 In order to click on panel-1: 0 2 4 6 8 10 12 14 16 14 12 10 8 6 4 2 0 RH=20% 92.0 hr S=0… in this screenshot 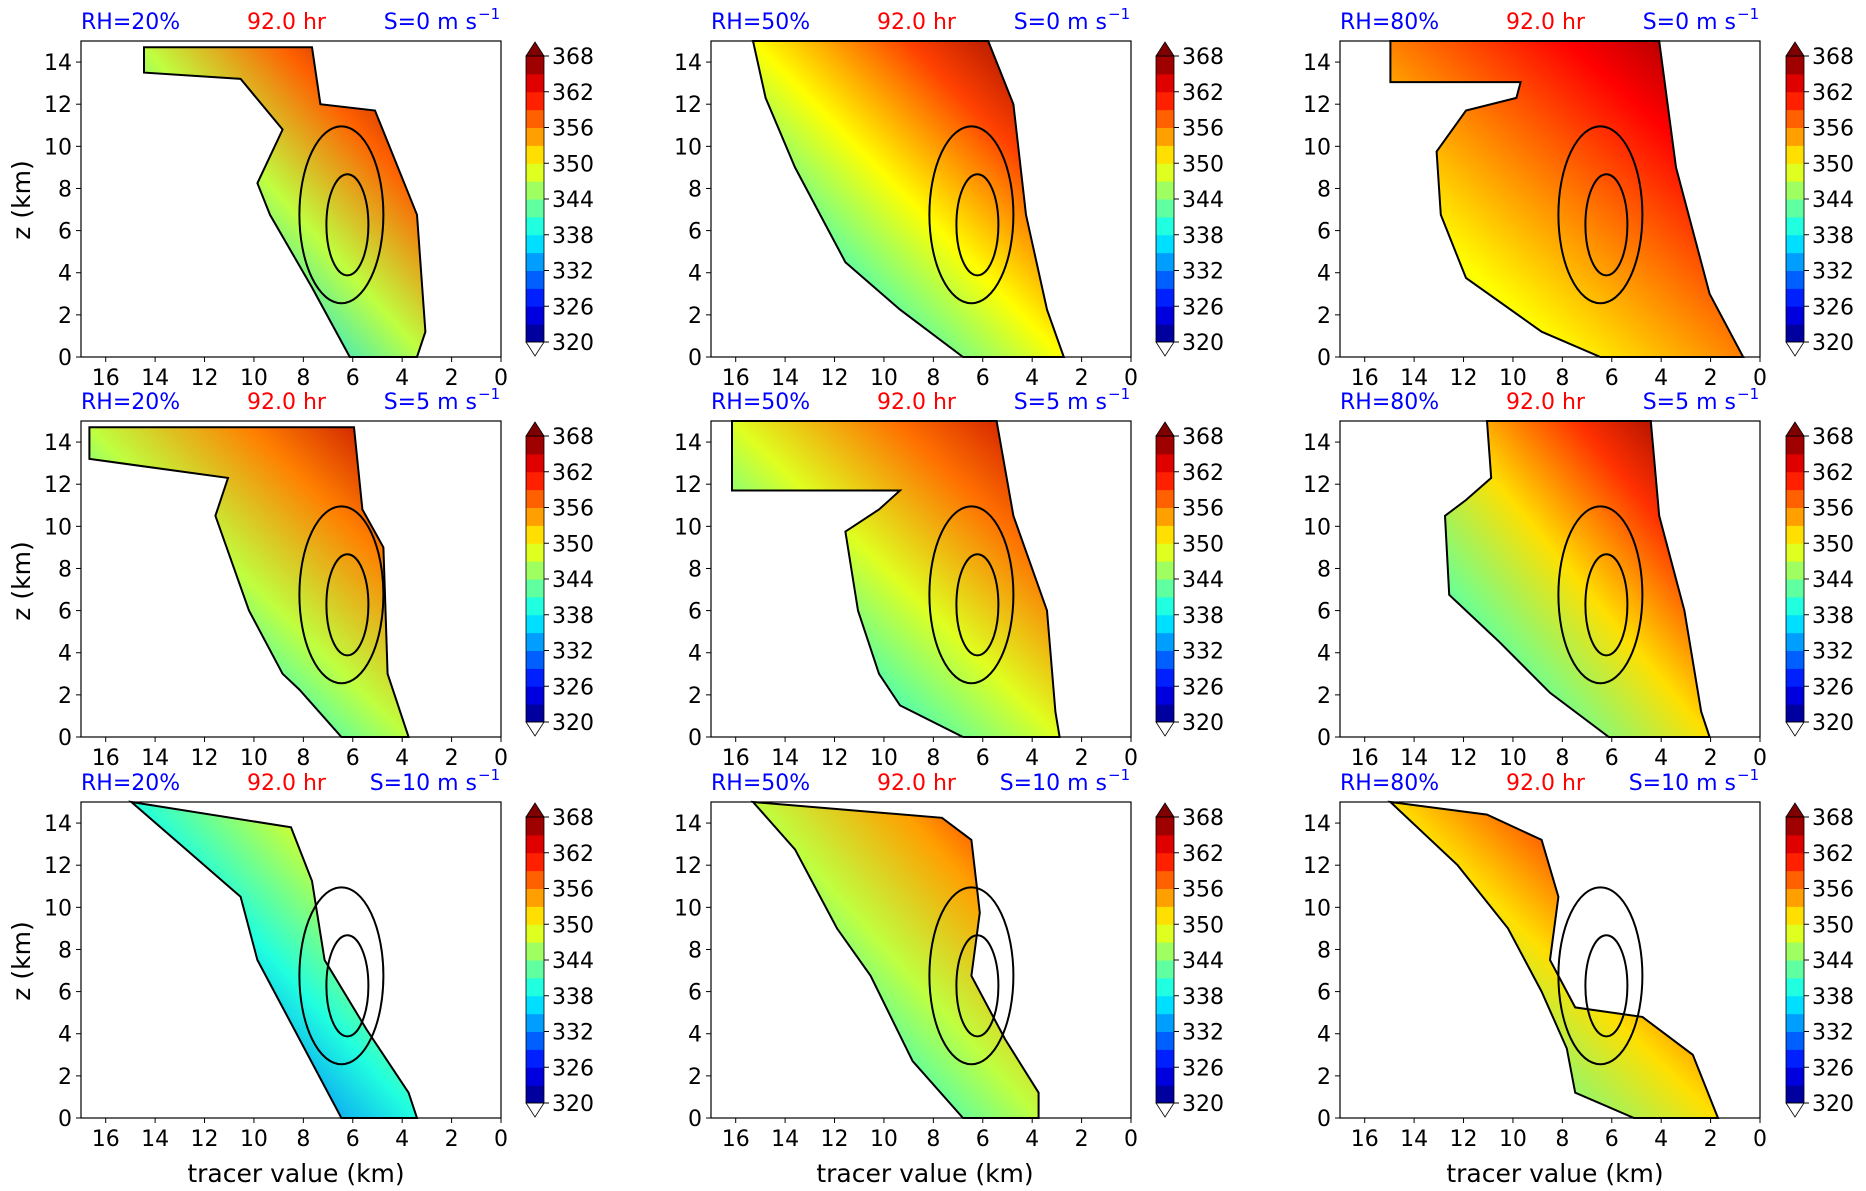, I will do `click(319, 198)`.